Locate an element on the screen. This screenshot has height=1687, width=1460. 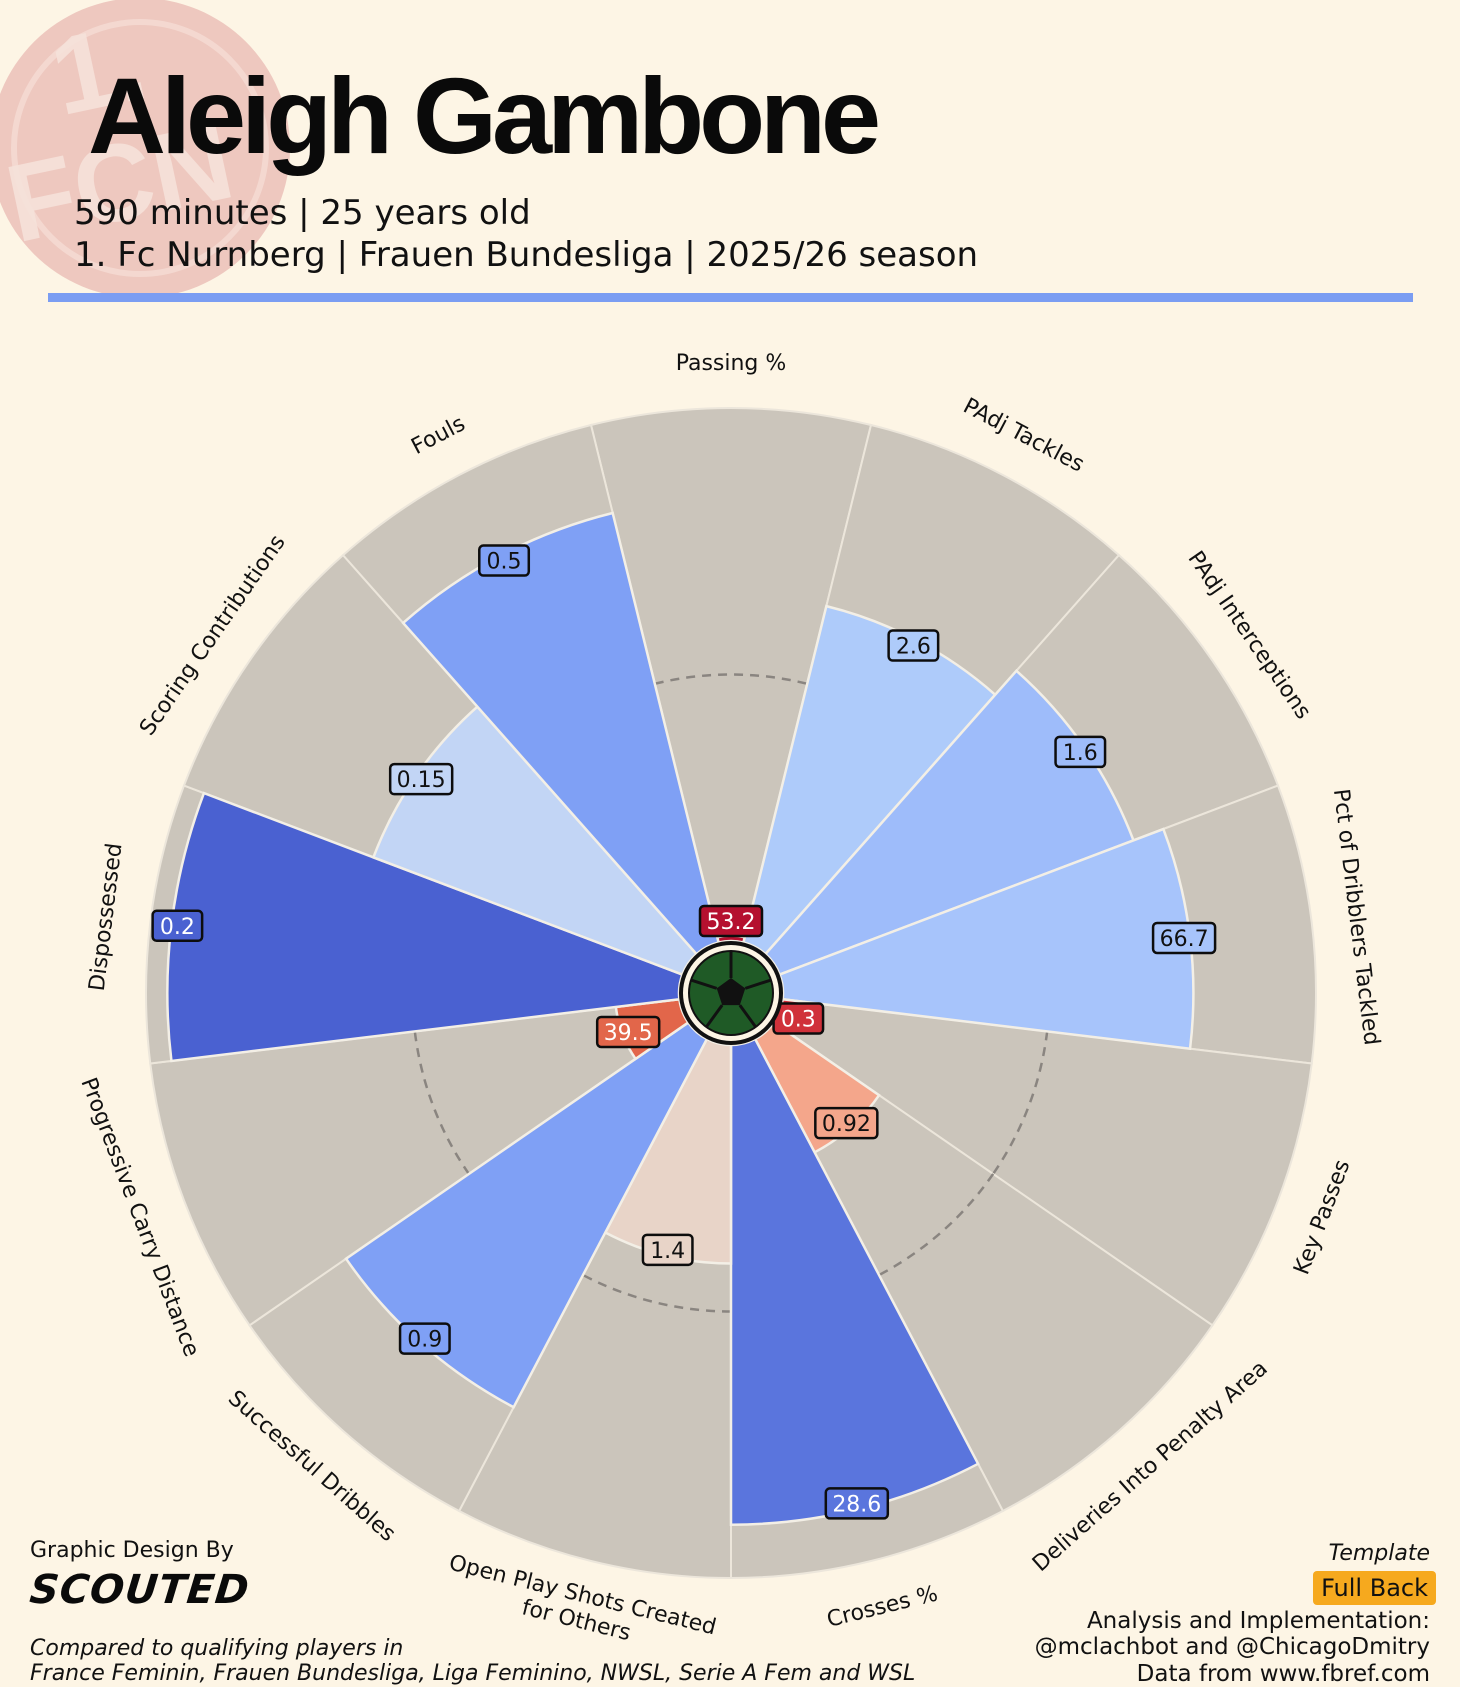
value-label-fouls: 0.5 is located at coordinates (504, 562).